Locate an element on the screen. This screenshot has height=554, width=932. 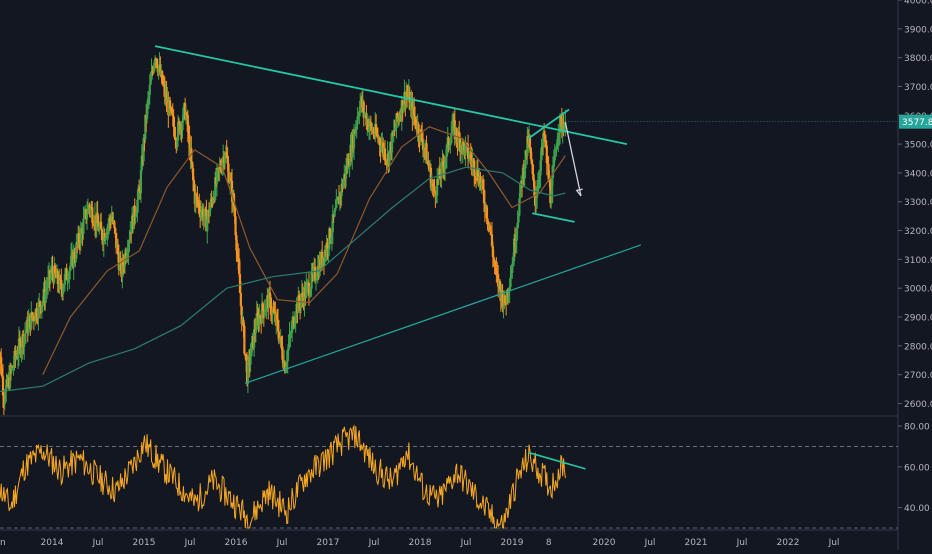
time-tick-label: Jul is located at coordinates (834, 543).